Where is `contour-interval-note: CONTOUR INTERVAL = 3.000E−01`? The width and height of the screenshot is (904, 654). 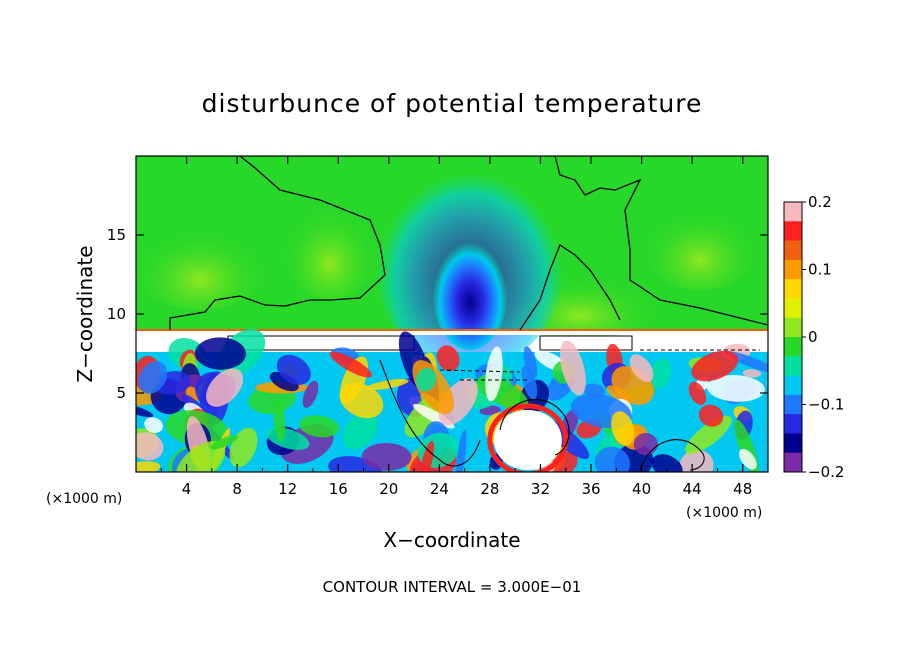 contour-interval-note: CONTOUR INTERVAL = 3.000E−01 is located at coordinates (452, 587).